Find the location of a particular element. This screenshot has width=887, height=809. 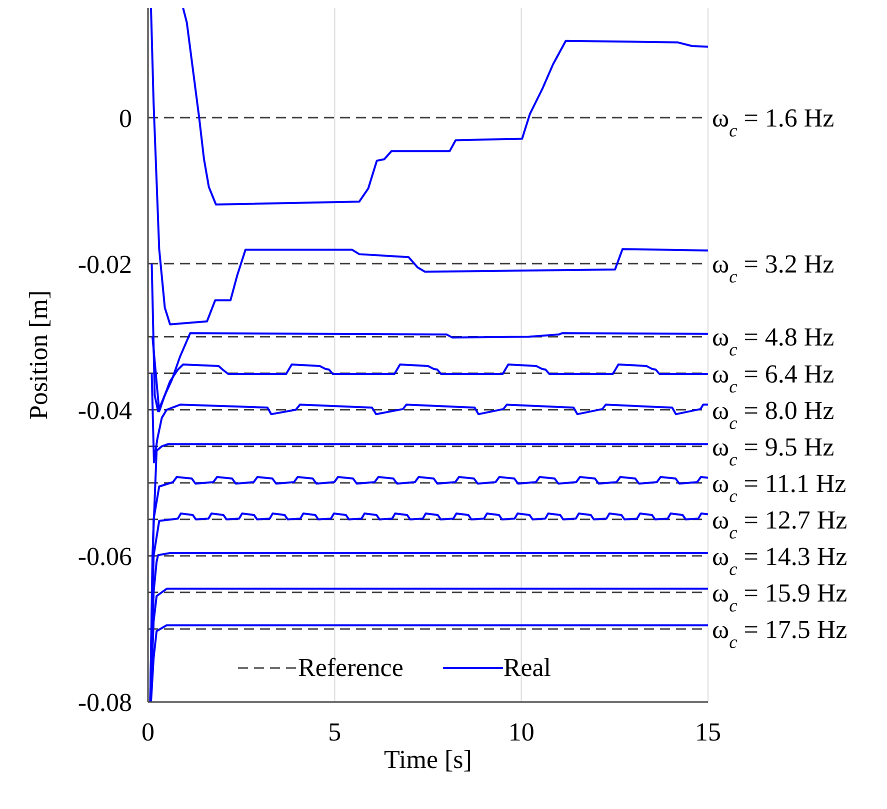

y-axis-title: Position [m] is located at coordinates (39, 355).